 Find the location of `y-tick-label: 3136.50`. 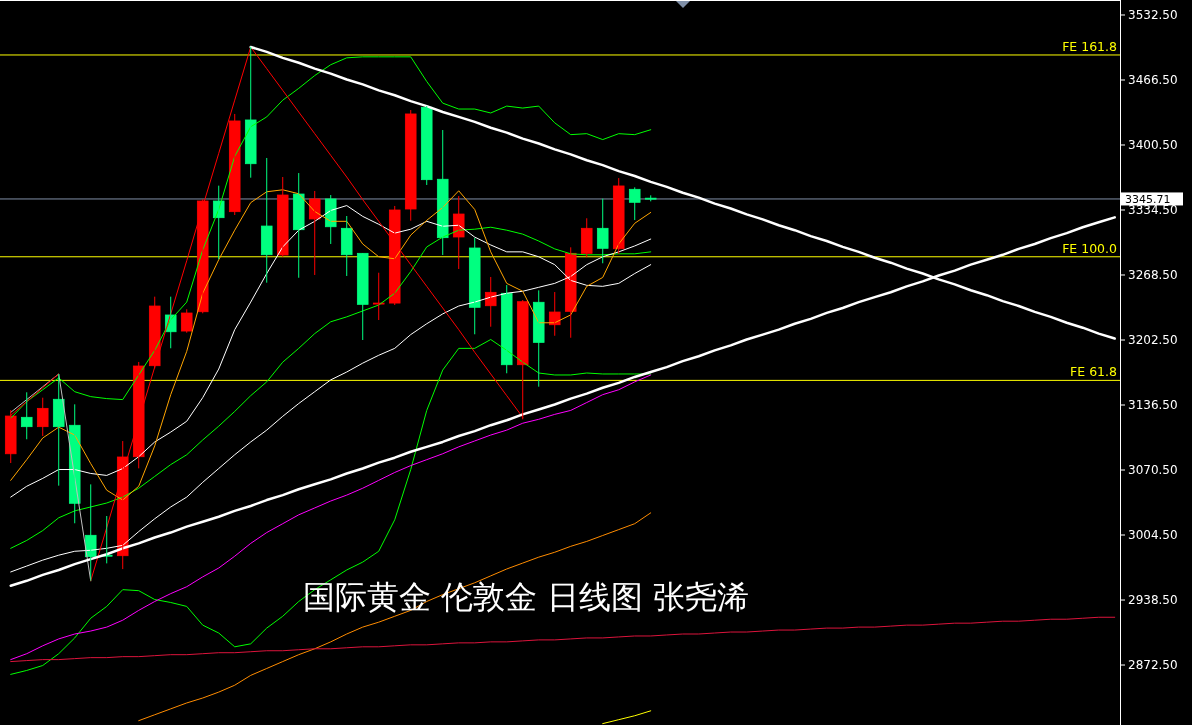

y-tick-label: 3136.50 is located at coordinates (1153, 405).